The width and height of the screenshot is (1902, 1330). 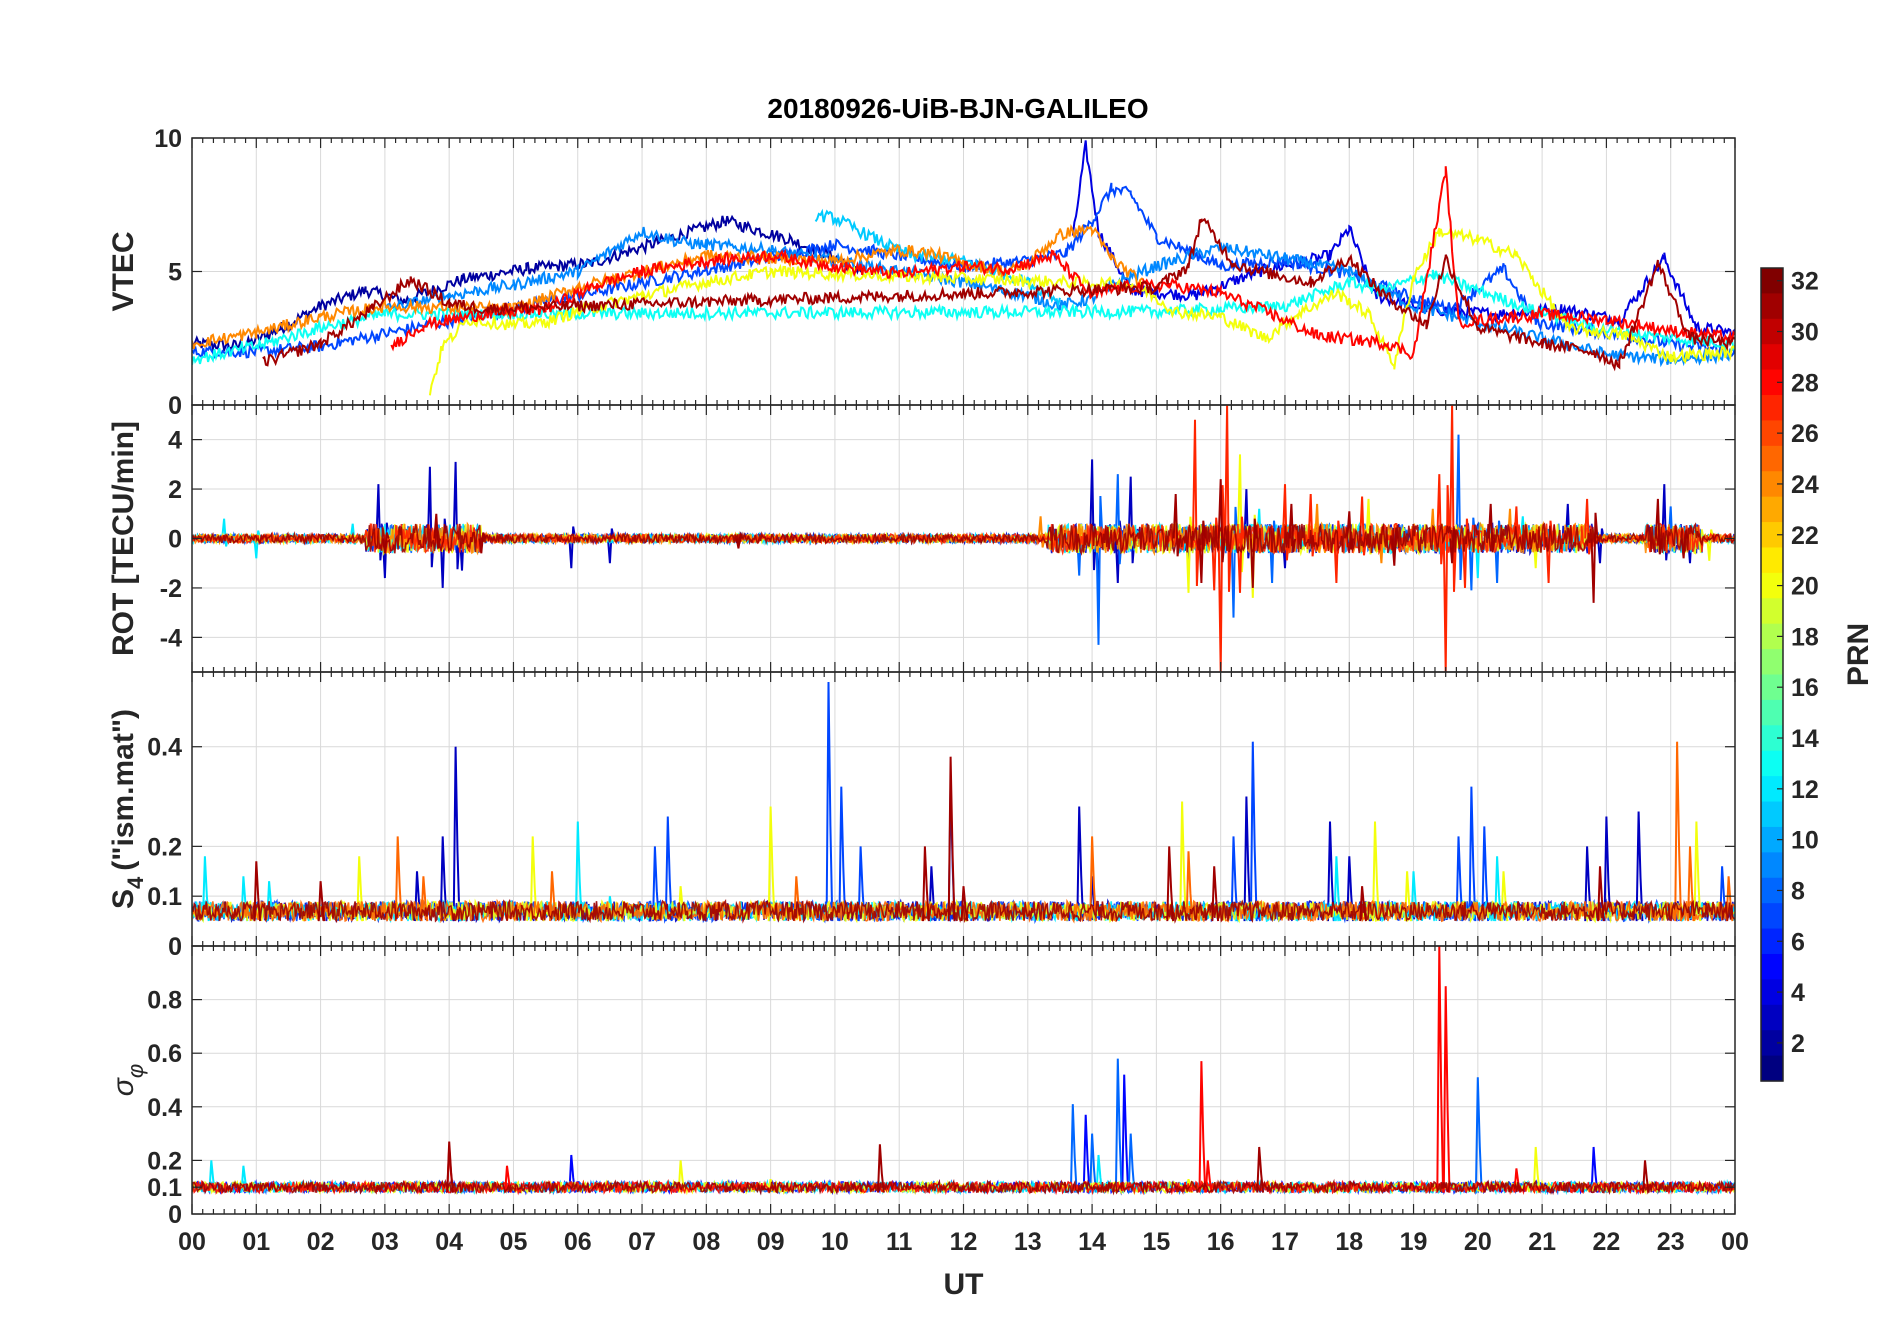 What do you see at coordinates (899, 1242) in the screenshot?
I see `x-tick-label: 11` at bounding box center [899, 1242].